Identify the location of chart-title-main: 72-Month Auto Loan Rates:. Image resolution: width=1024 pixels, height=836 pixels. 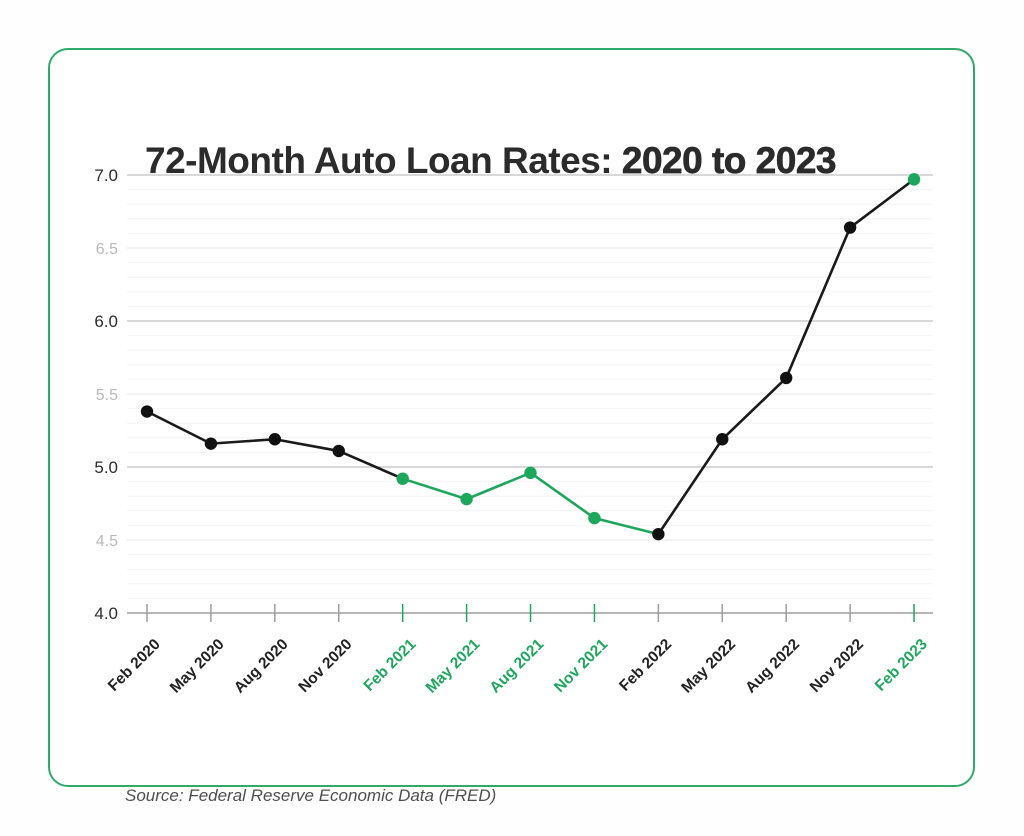
(383, 160).